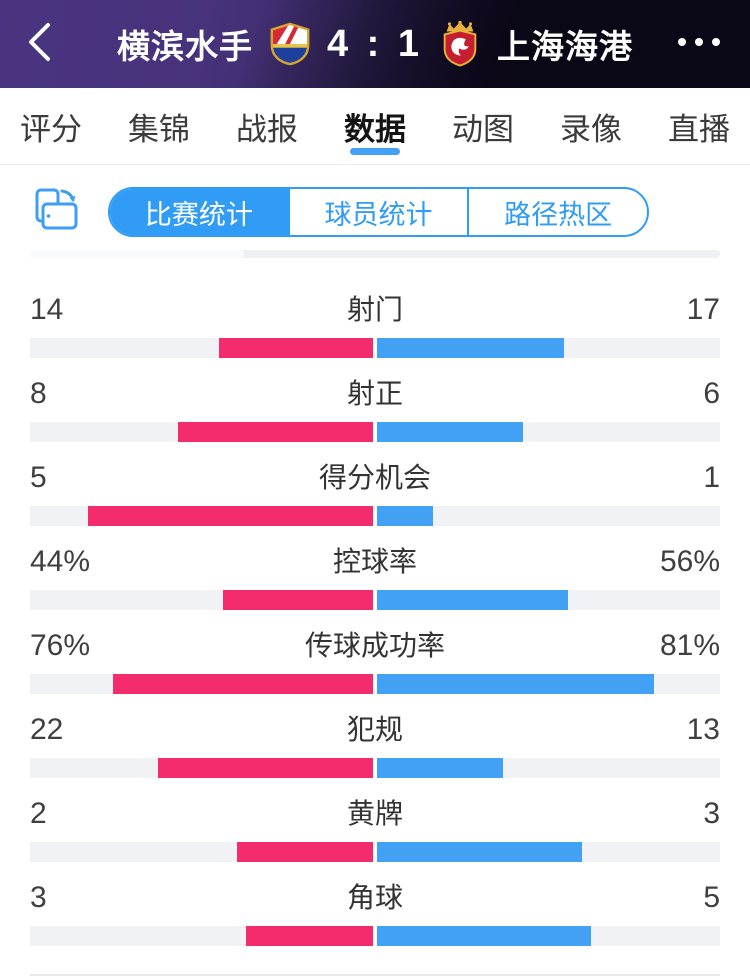  I want to click on stat-label: 射门, so click(374, 309).